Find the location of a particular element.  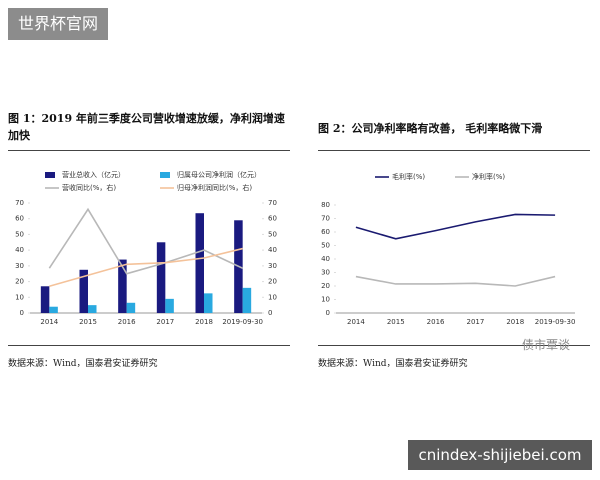

y2-tick-label: 40 is located at coordinates (272, 250).